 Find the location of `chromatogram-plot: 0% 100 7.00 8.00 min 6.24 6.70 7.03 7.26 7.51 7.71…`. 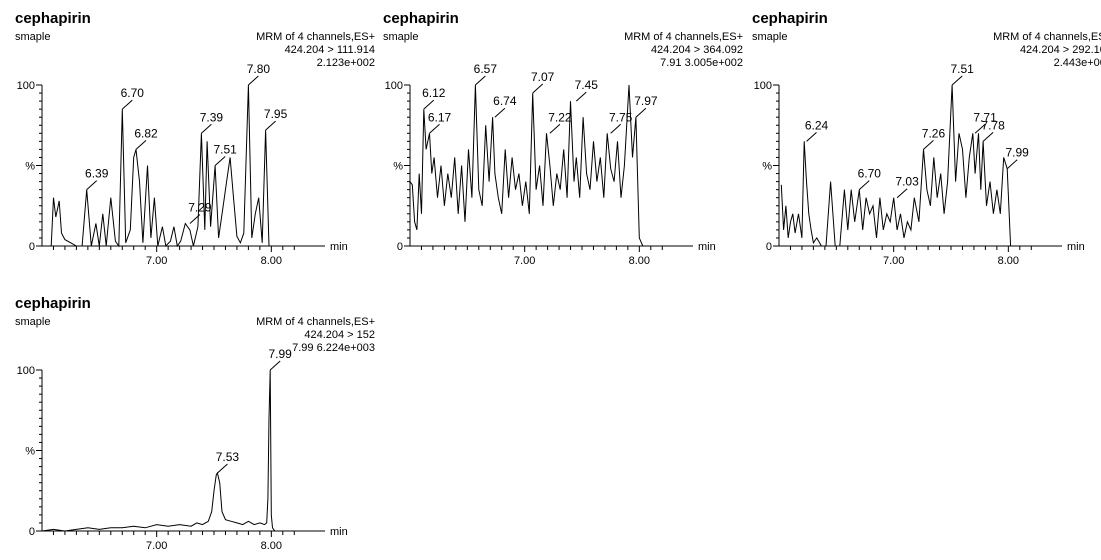

chromatogram-plot: 0% 100 7.00 8.00 min 6.24 6.70 7.03 7.26 7.51 7.71… is located at coordinates (919, 164).